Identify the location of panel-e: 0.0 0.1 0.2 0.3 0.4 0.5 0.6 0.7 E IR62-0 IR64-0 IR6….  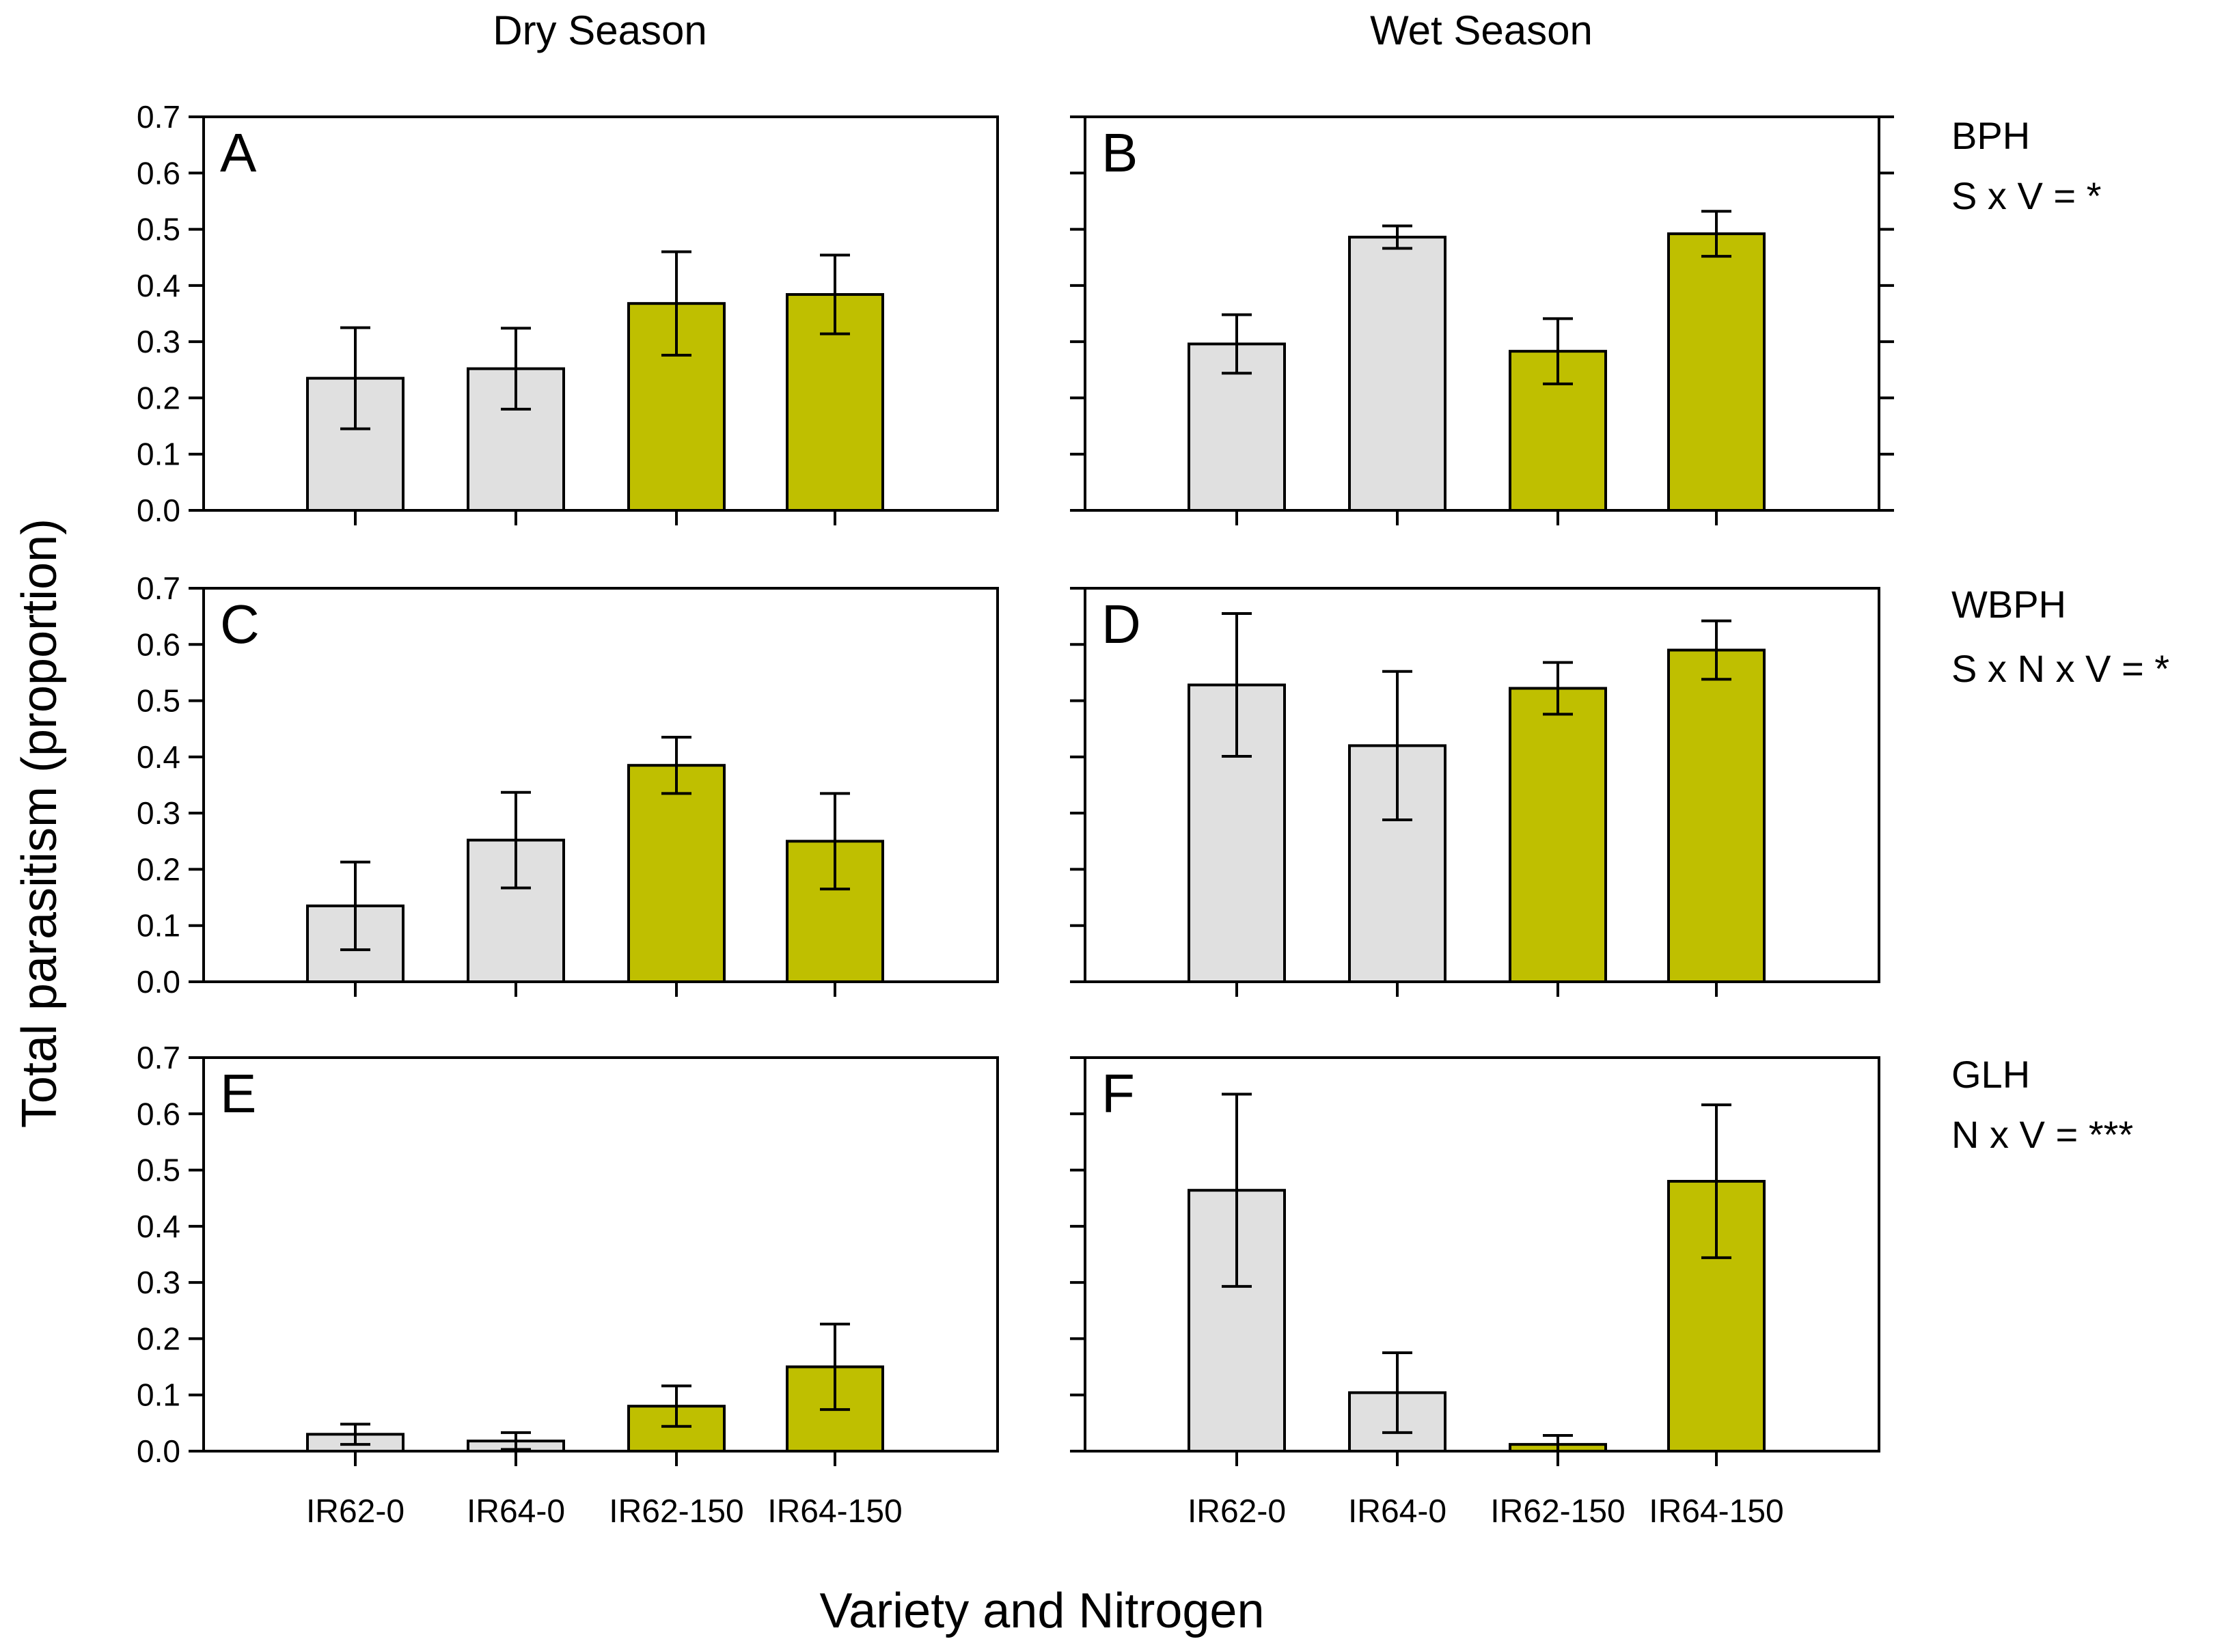
(568, 1285).